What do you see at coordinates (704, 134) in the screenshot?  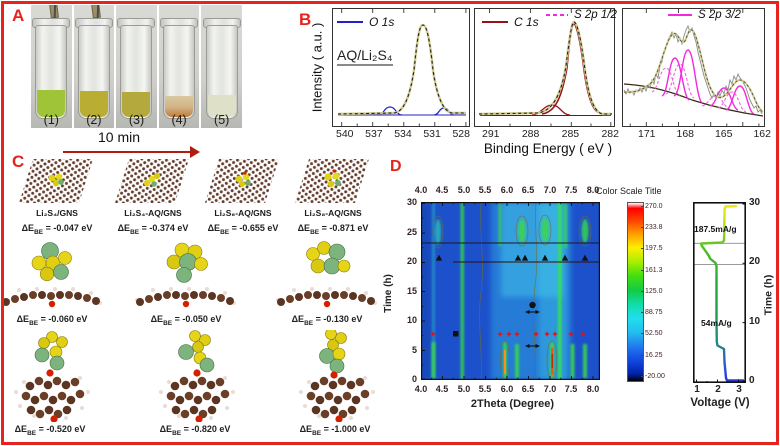 I see `s2p-x-ticks: 171 168 165 162` at bounding box center [704, 134].